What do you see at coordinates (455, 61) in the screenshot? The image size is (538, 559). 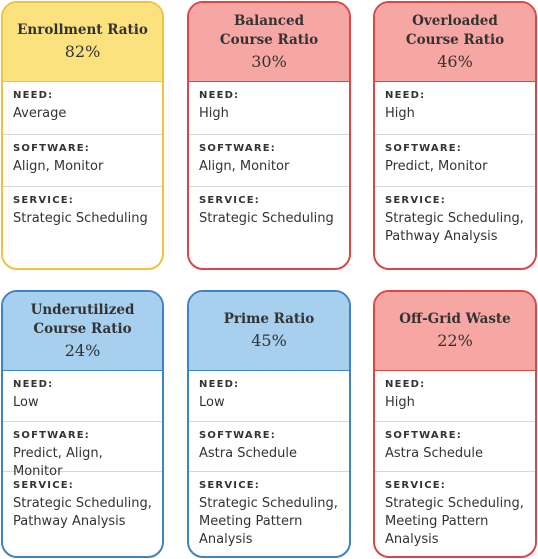 I see `card-percent: 46%` at bounding box center [455, 61].